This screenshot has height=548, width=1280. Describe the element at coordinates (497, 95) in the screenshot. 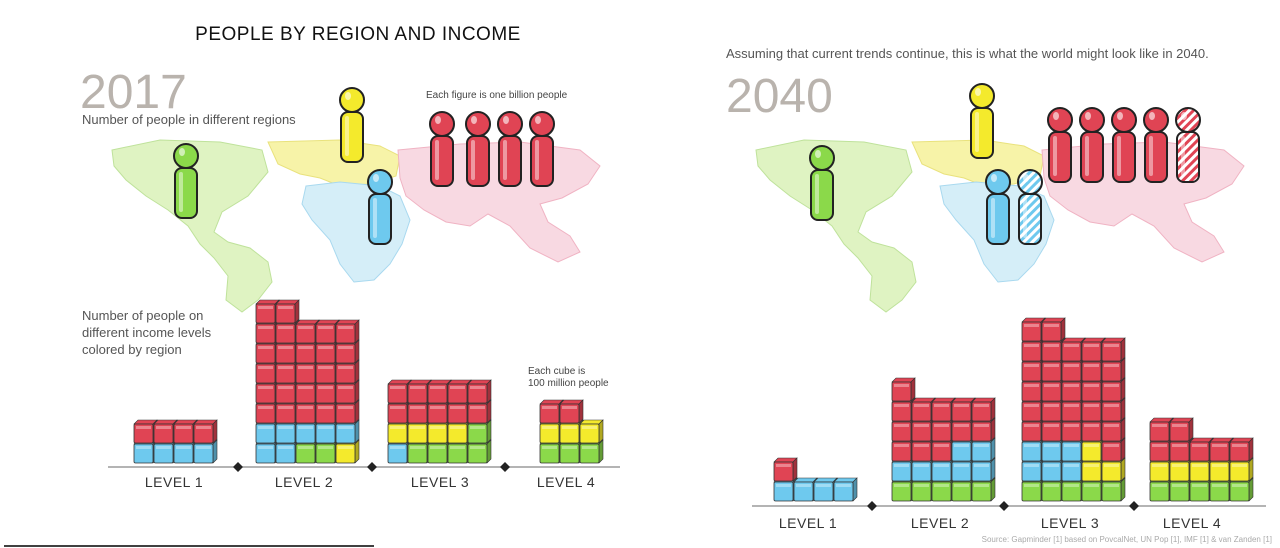

I see `figure-note: Each figure is one billion people` at that location.